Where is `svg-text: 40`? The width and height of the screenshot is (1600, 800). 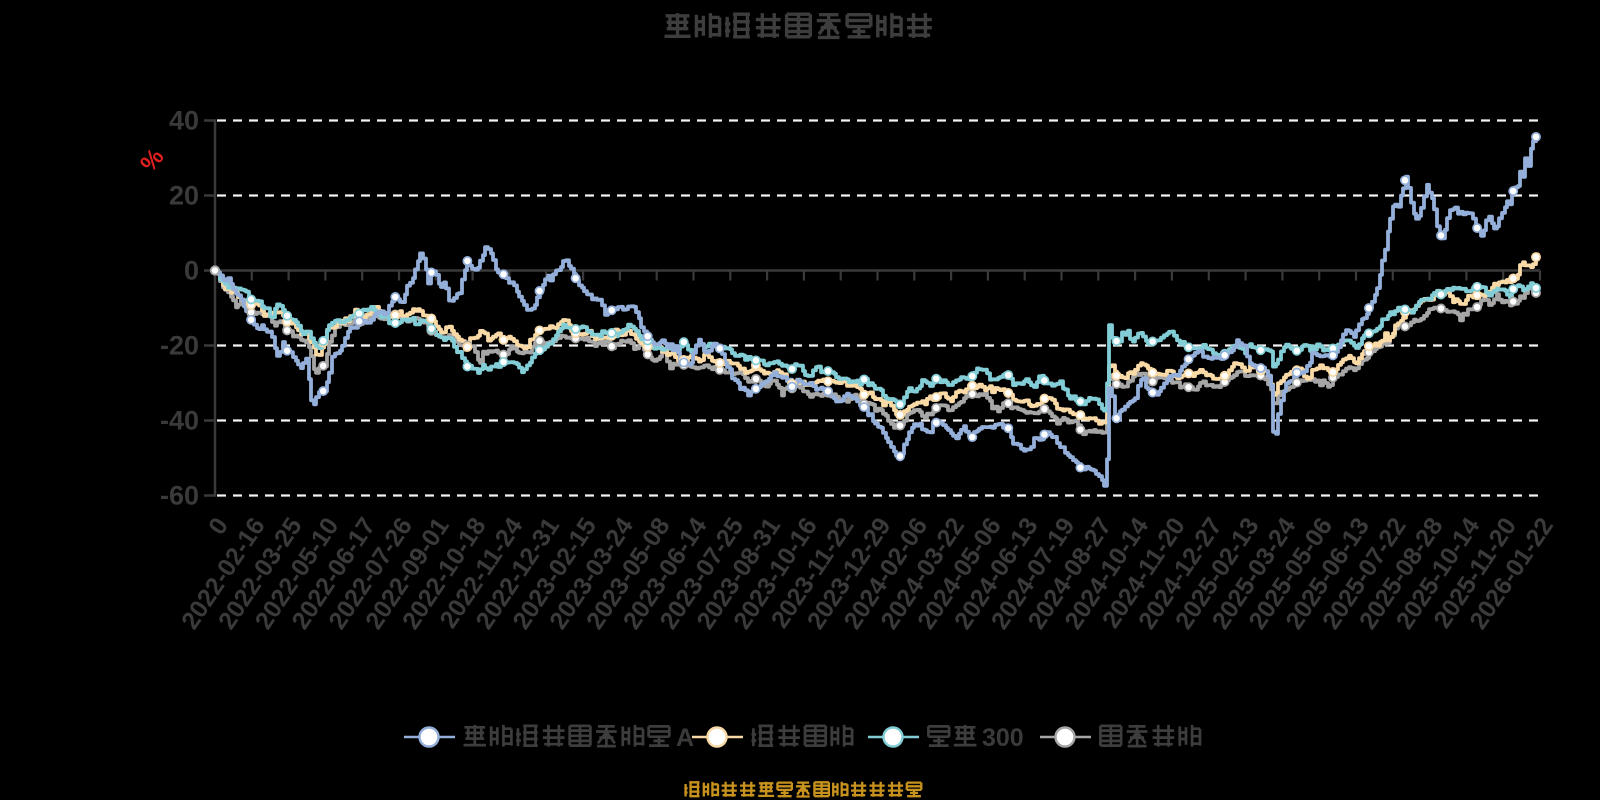
svg-text: 40 is located at coordinates (184, 121).